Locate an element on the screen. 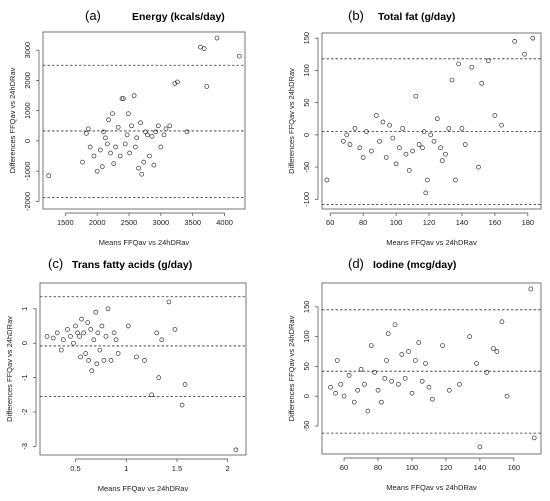  y-tick-label: 2000 is located at coordinates (27, 80).